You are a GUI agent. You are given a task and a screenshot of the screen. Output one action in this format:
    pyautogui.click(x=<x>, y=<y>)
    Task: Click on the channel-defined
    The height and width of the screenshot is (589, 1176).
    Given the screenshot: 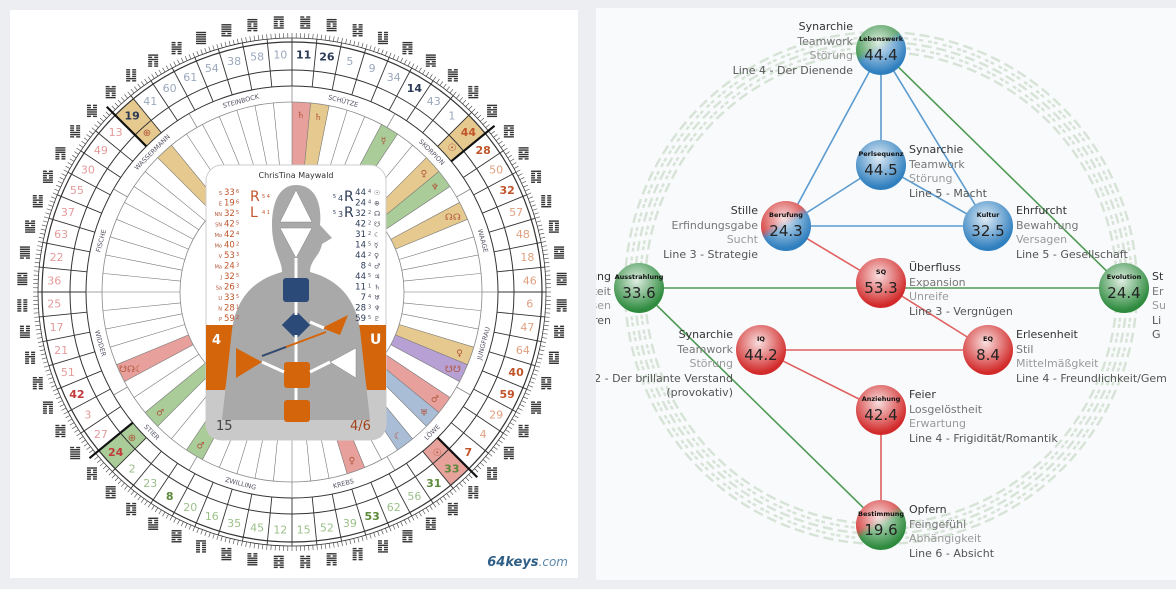 What is the action you would take?
    pyautogui.click(x=274, y=351)
    